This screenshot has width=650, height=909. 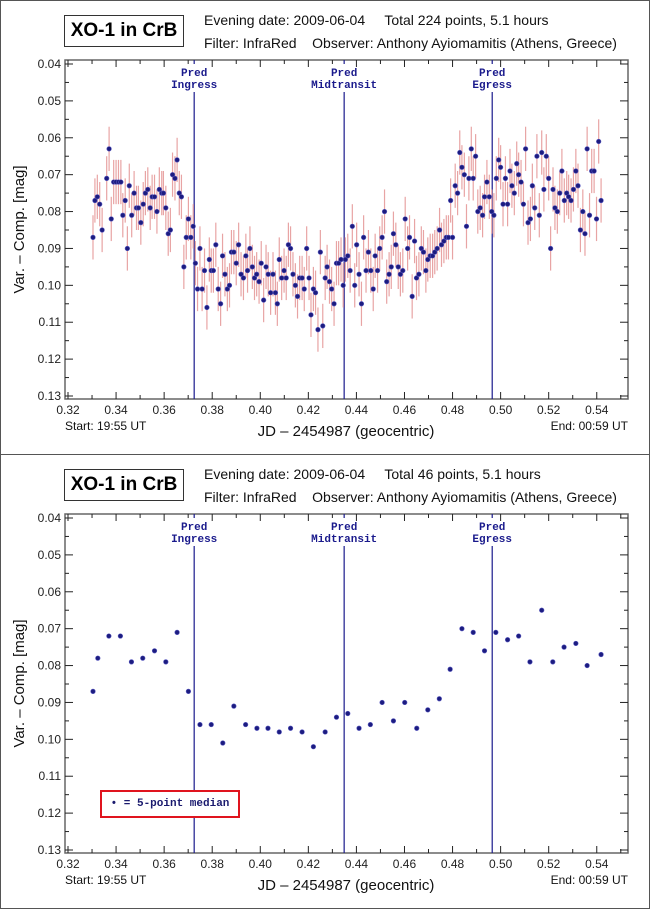 What do you see at coordinates (106, 880) in the screenshot?
I see `start-time-label: Start: 19:55 UT` at bounding box center [106, 880].